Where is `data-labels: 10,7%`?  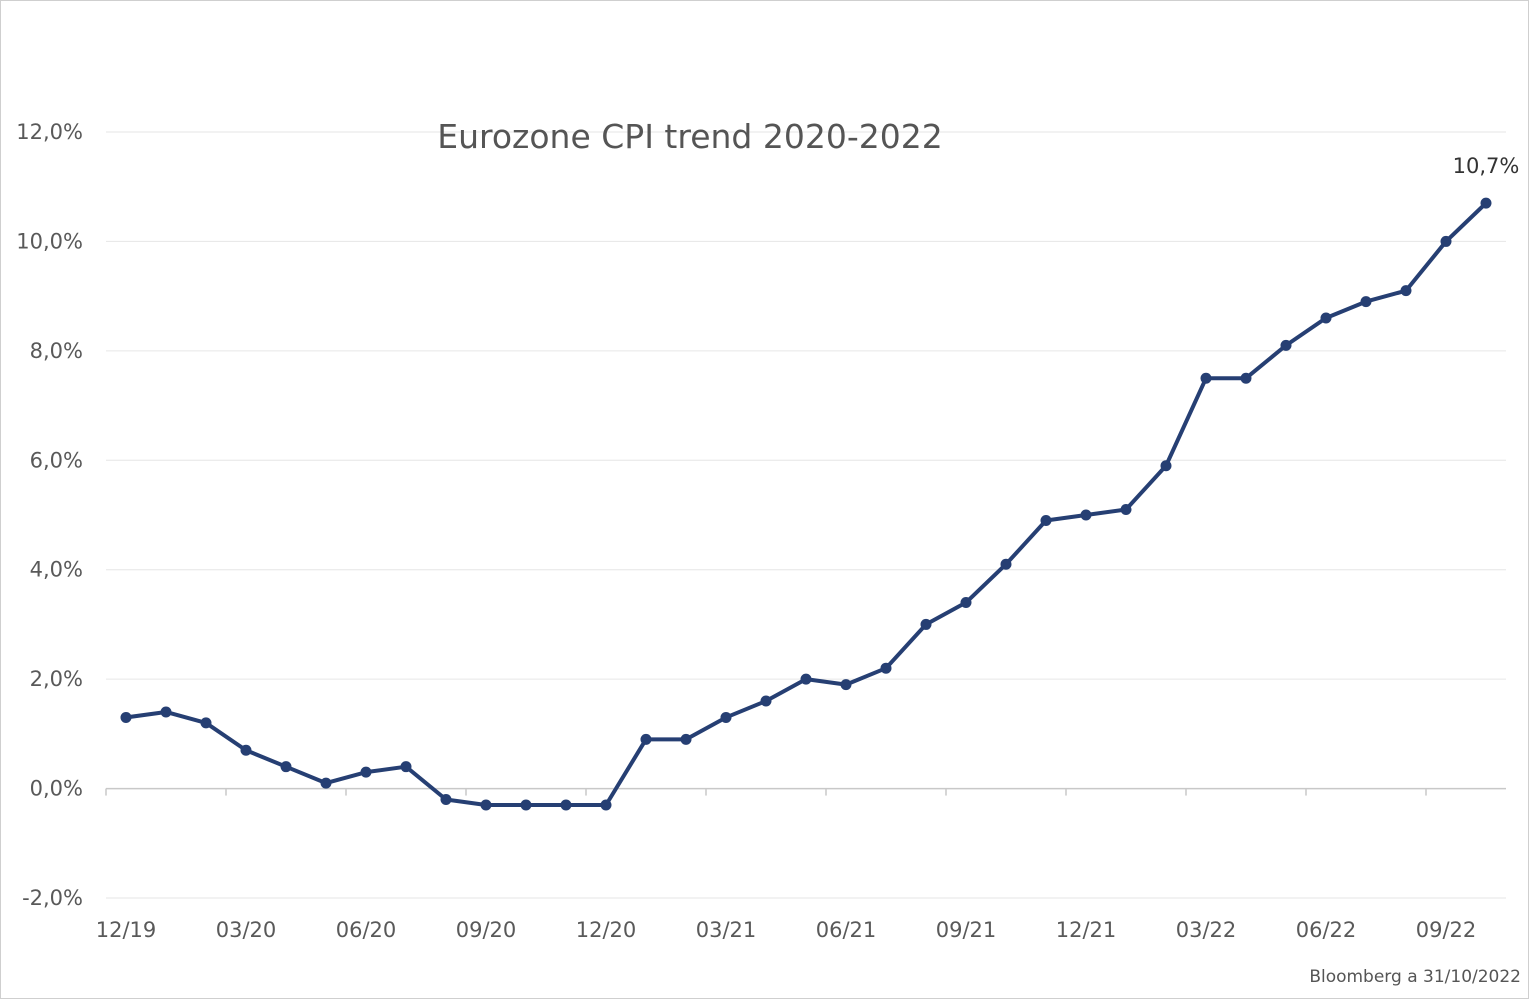 data-labels: 10,7% is located at coordinates (1486, 166).